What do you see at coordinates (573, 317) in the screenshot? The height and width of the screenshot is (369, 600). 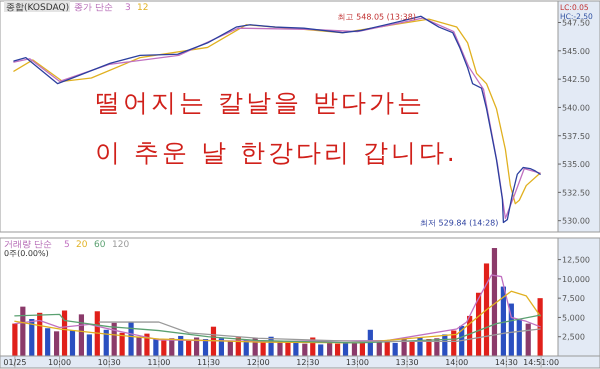 I see `y-tick-label: 5,000` at bounding box center [573, 317].